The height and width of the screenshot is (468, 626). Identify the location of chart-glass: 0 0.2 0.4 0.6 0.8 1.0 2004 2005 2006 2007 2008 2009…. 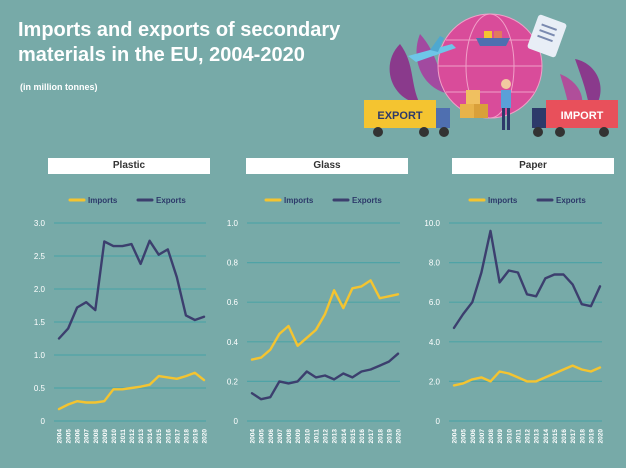
(315, 319).